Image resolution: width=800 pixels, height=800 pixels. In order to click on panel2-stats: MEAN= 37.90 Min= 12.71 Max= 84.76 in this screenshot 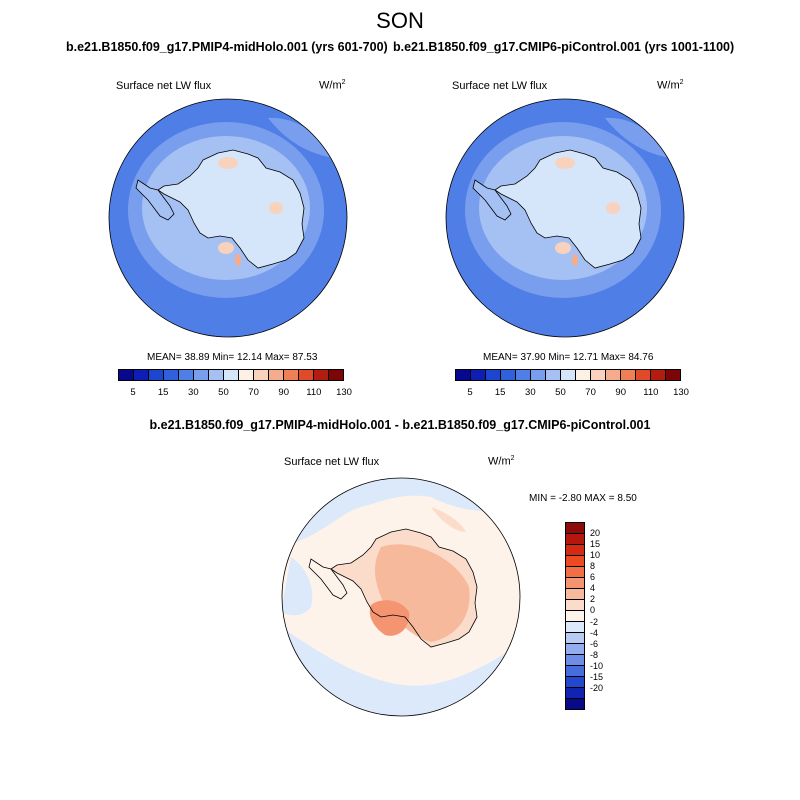, I will do `click(568, 357)`.